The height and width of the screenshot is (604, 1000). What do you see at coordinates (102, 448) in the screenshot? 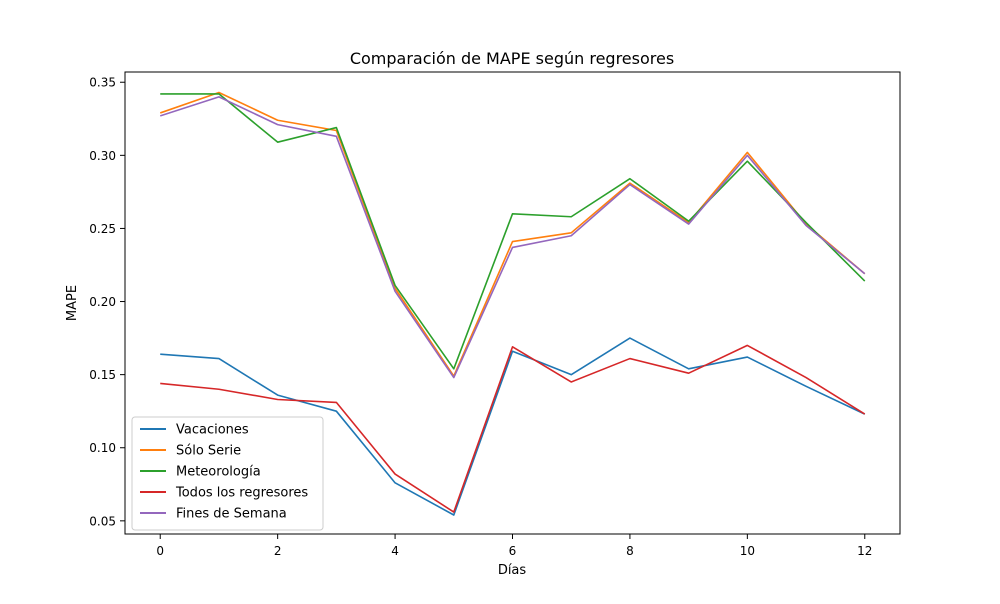
I see `y-tick-label: 0.10` at bounding box center [102, 448].